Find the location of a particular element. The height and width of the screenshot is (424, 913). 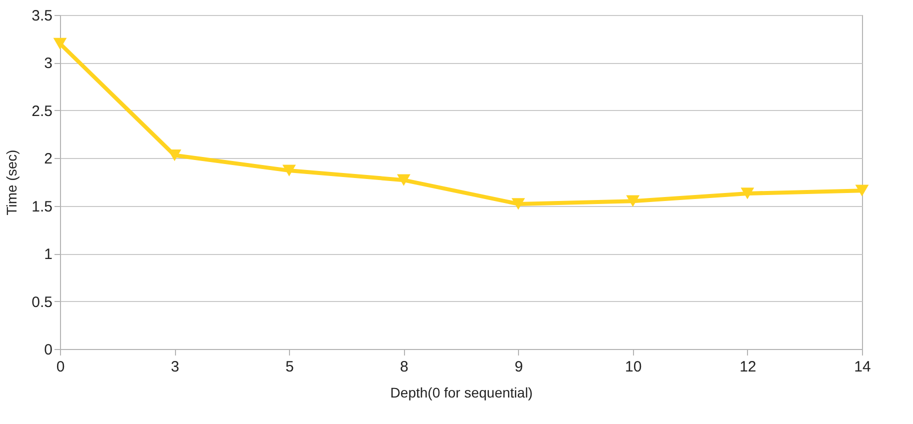

y-tick-label: 1.5 is located at coordinates (42, 207).